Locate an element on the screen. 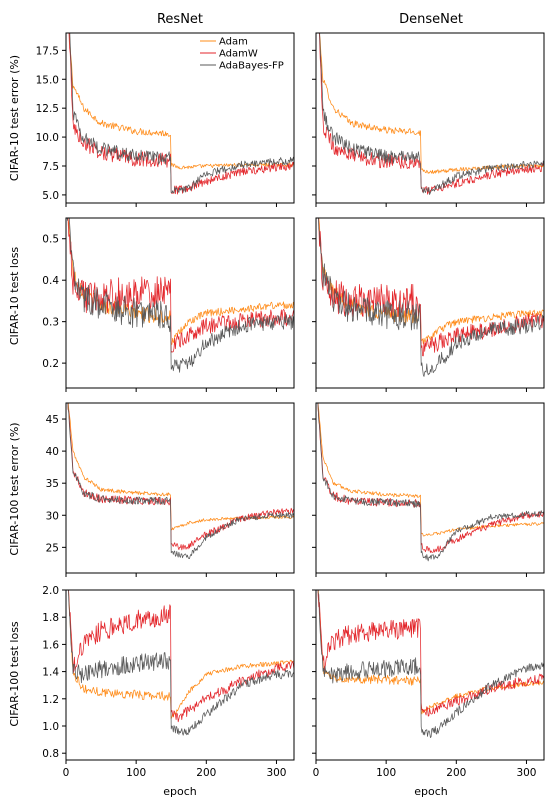 Image resolution: width=550 pixels, height=800 pixels. row-ylabel-c100-loss: CIFAR-100 test loss is located at coordinates (14, 674).